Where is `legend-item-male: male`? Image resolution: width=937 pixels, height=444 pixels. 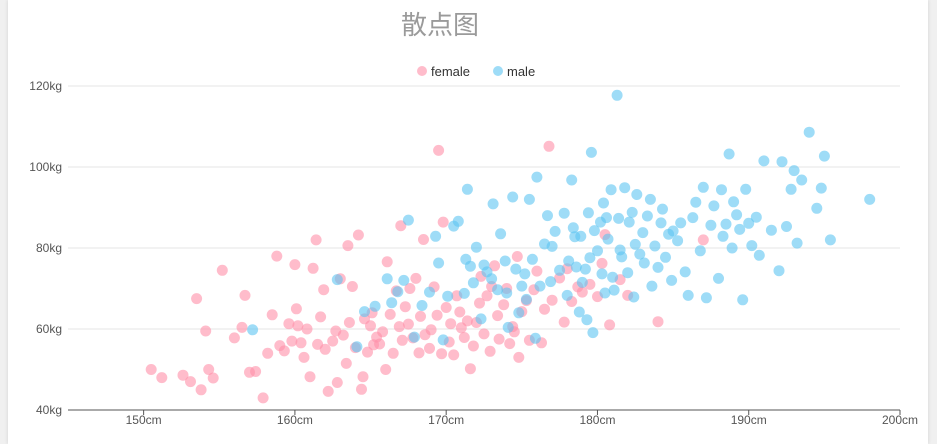 legend-item-male: male is located at coordinates (514, 71).